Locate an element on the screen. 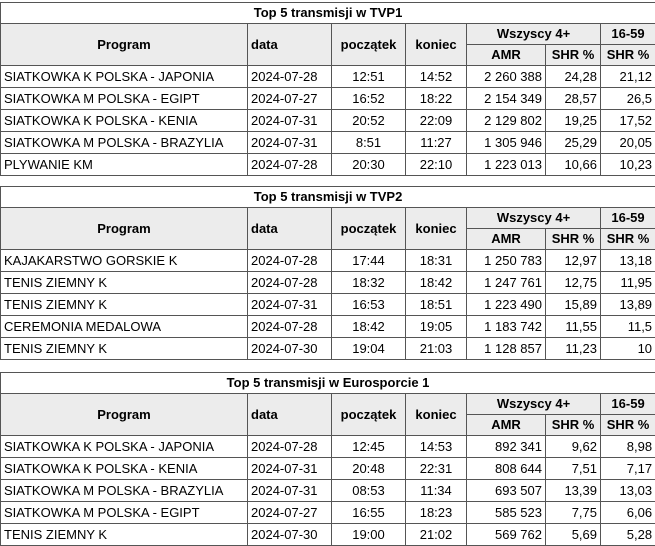 The width and height of the screenshot is (655, 546). cell: 19,25 is located at coordinates (573, 120).